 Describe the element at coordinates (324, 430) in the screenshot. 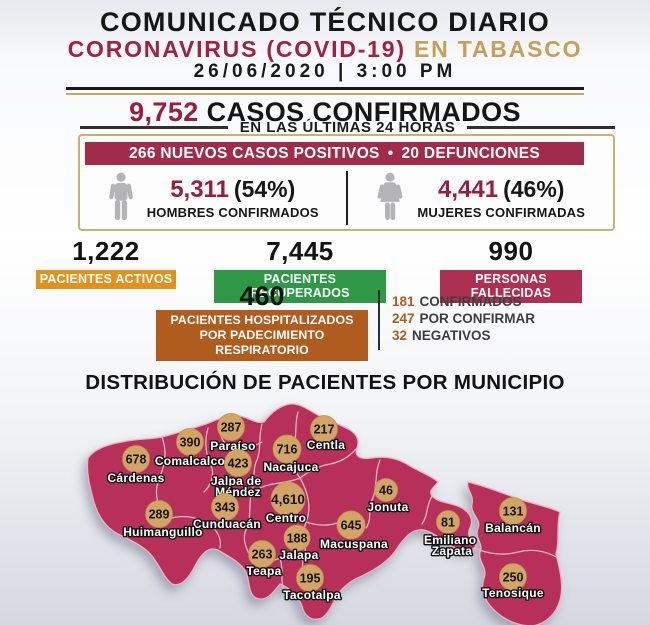

I see `svg-text: 217` at that location.